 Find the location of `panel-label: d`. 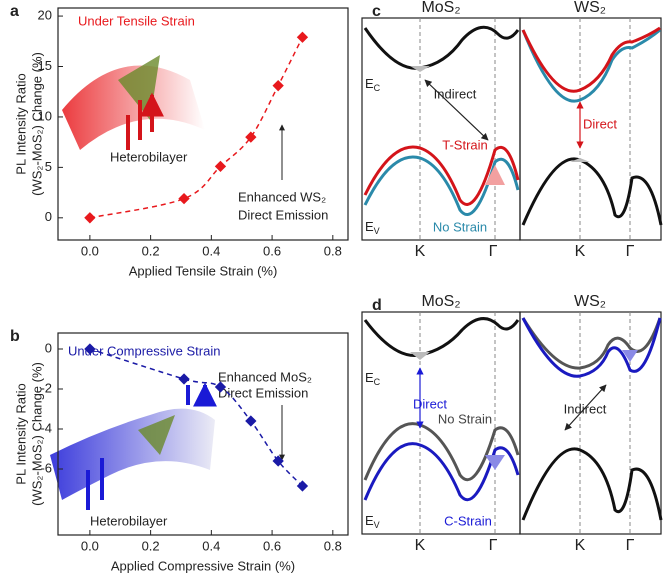

panel-label: d is located at coordinates (377, 305).